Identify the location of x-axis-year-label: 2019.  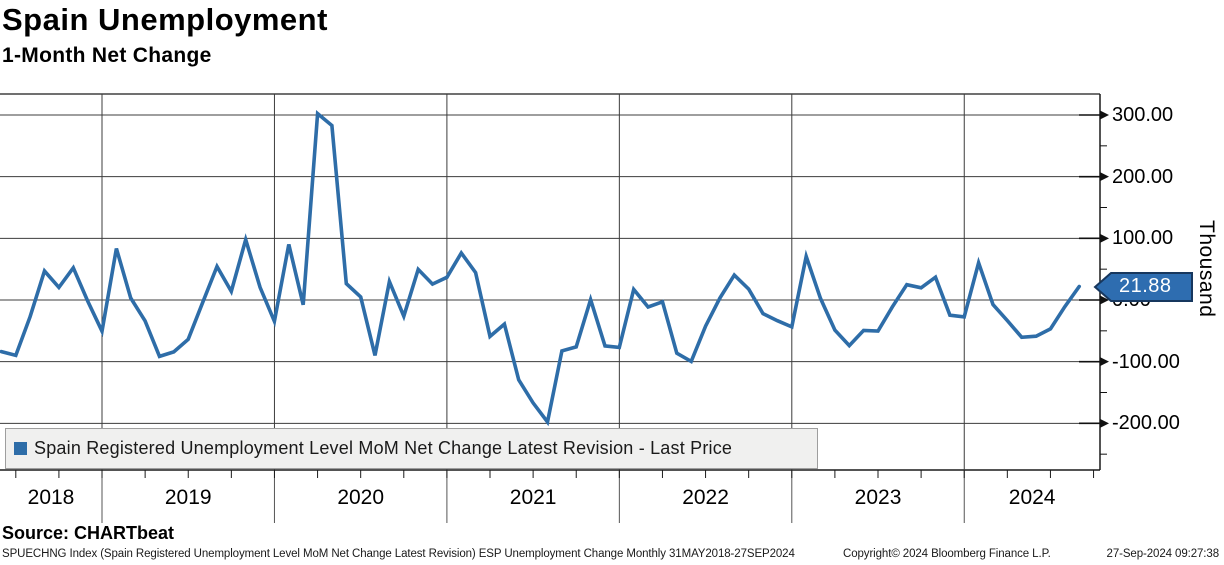
(188, 497).